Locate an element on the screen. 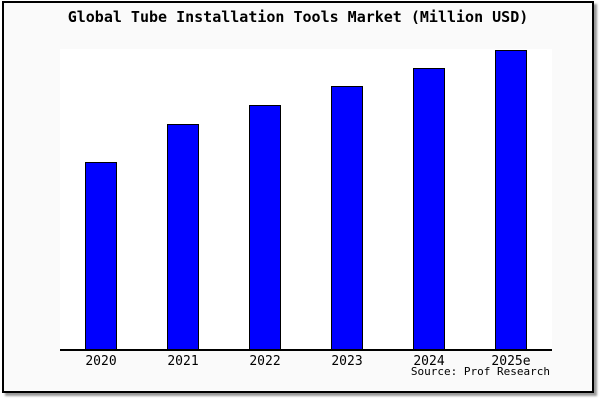  x-tick-label-2023: 2023 is located at coordinates (347, 361).